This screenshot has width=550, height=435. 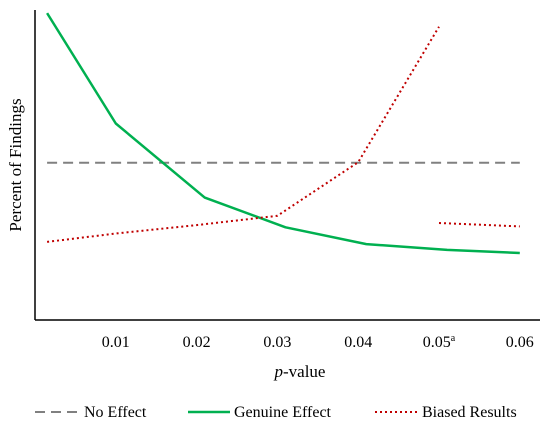 I want to click on legend: No Effect Genuine Effect Biased Results, so click(x=276, y=412).